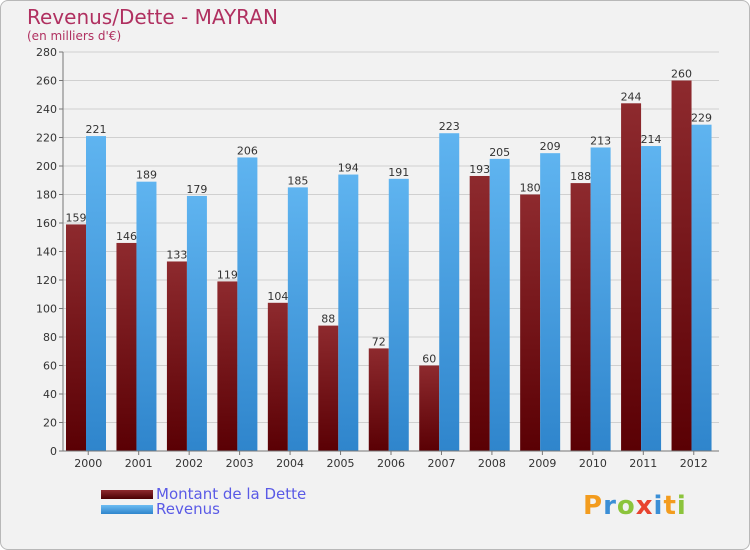  I want to click on data-label-revenus: 185, so click(297, 180).